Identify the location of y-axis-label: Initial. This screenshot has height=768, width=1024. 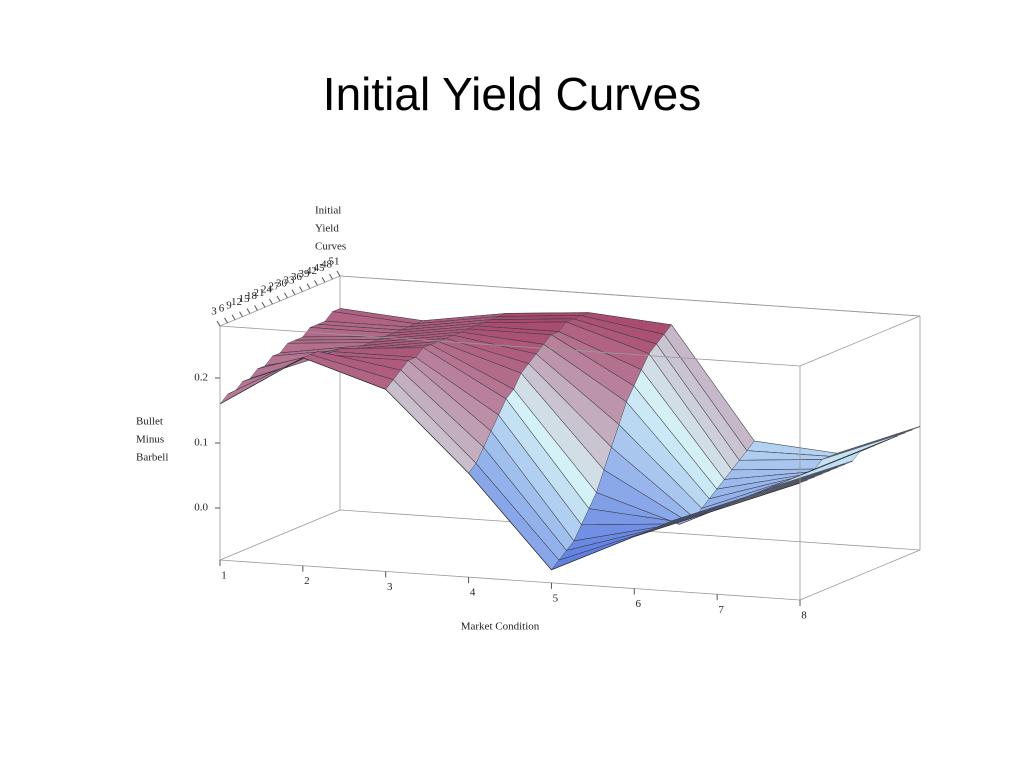
(328, 211).